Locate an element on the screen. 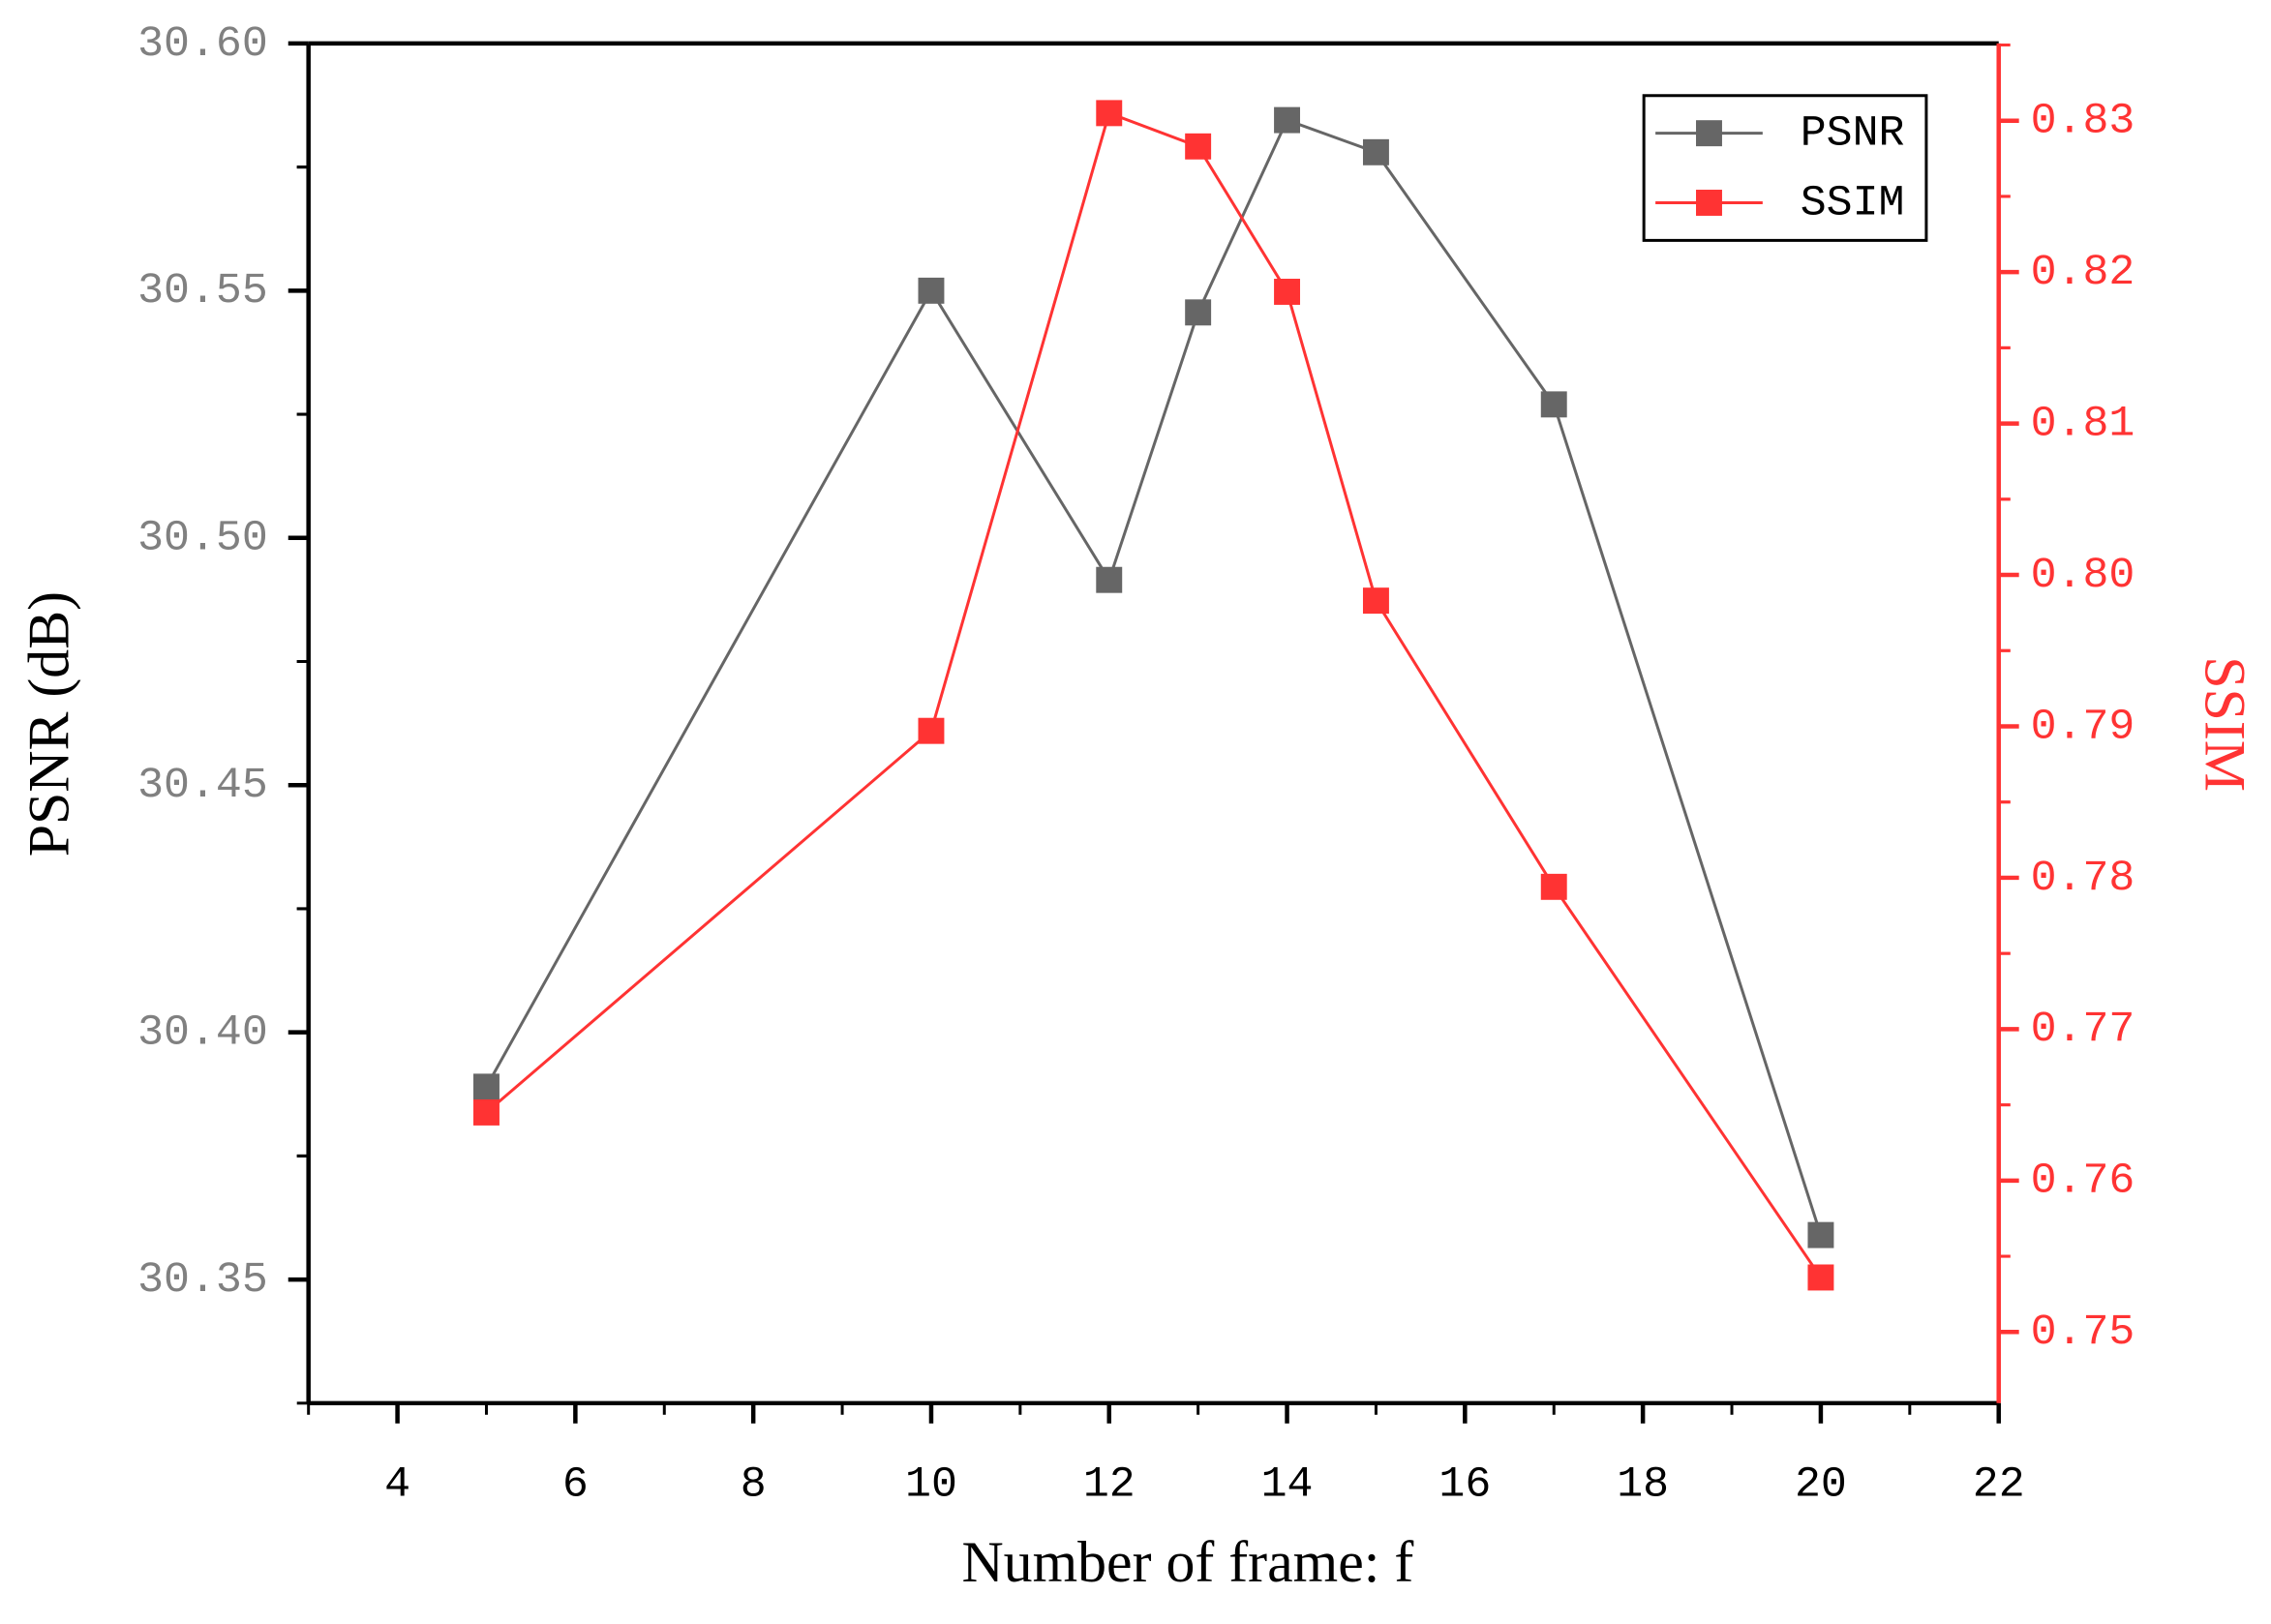 Image resolution: width=2271 pixels, height=1624 pixels. y-tick-label: 30.40 is located at coordinates (202, 1034).